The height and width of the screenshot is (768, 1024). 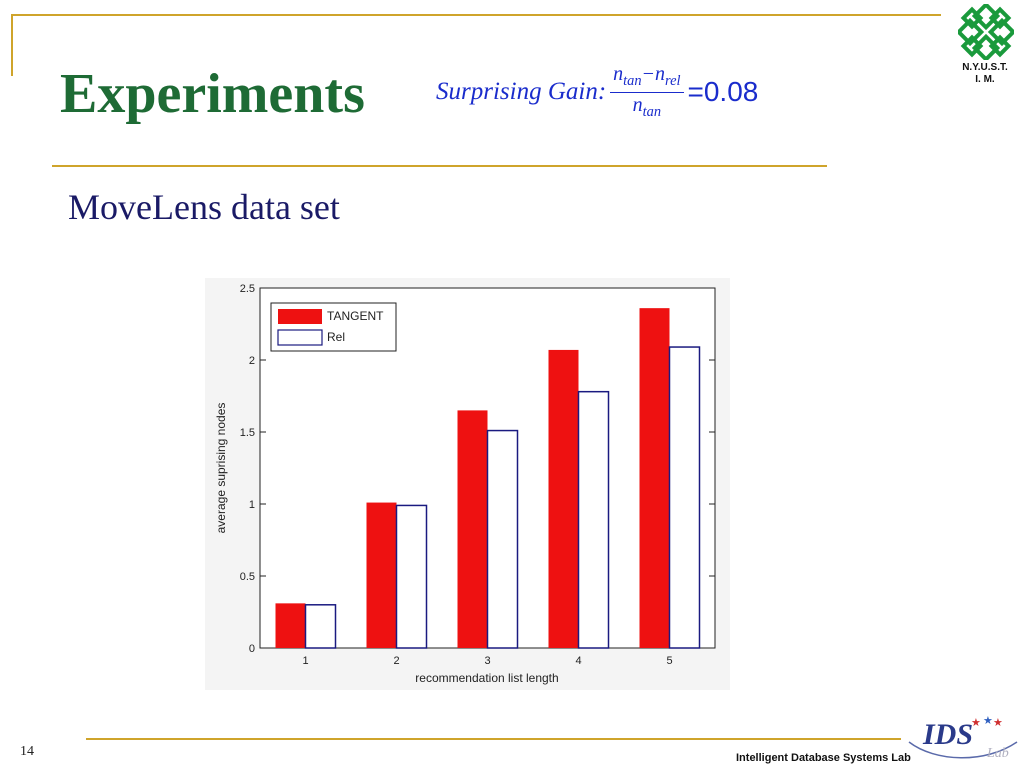 I want to click on y-tick-label: 2, so click(x=252, y=361).